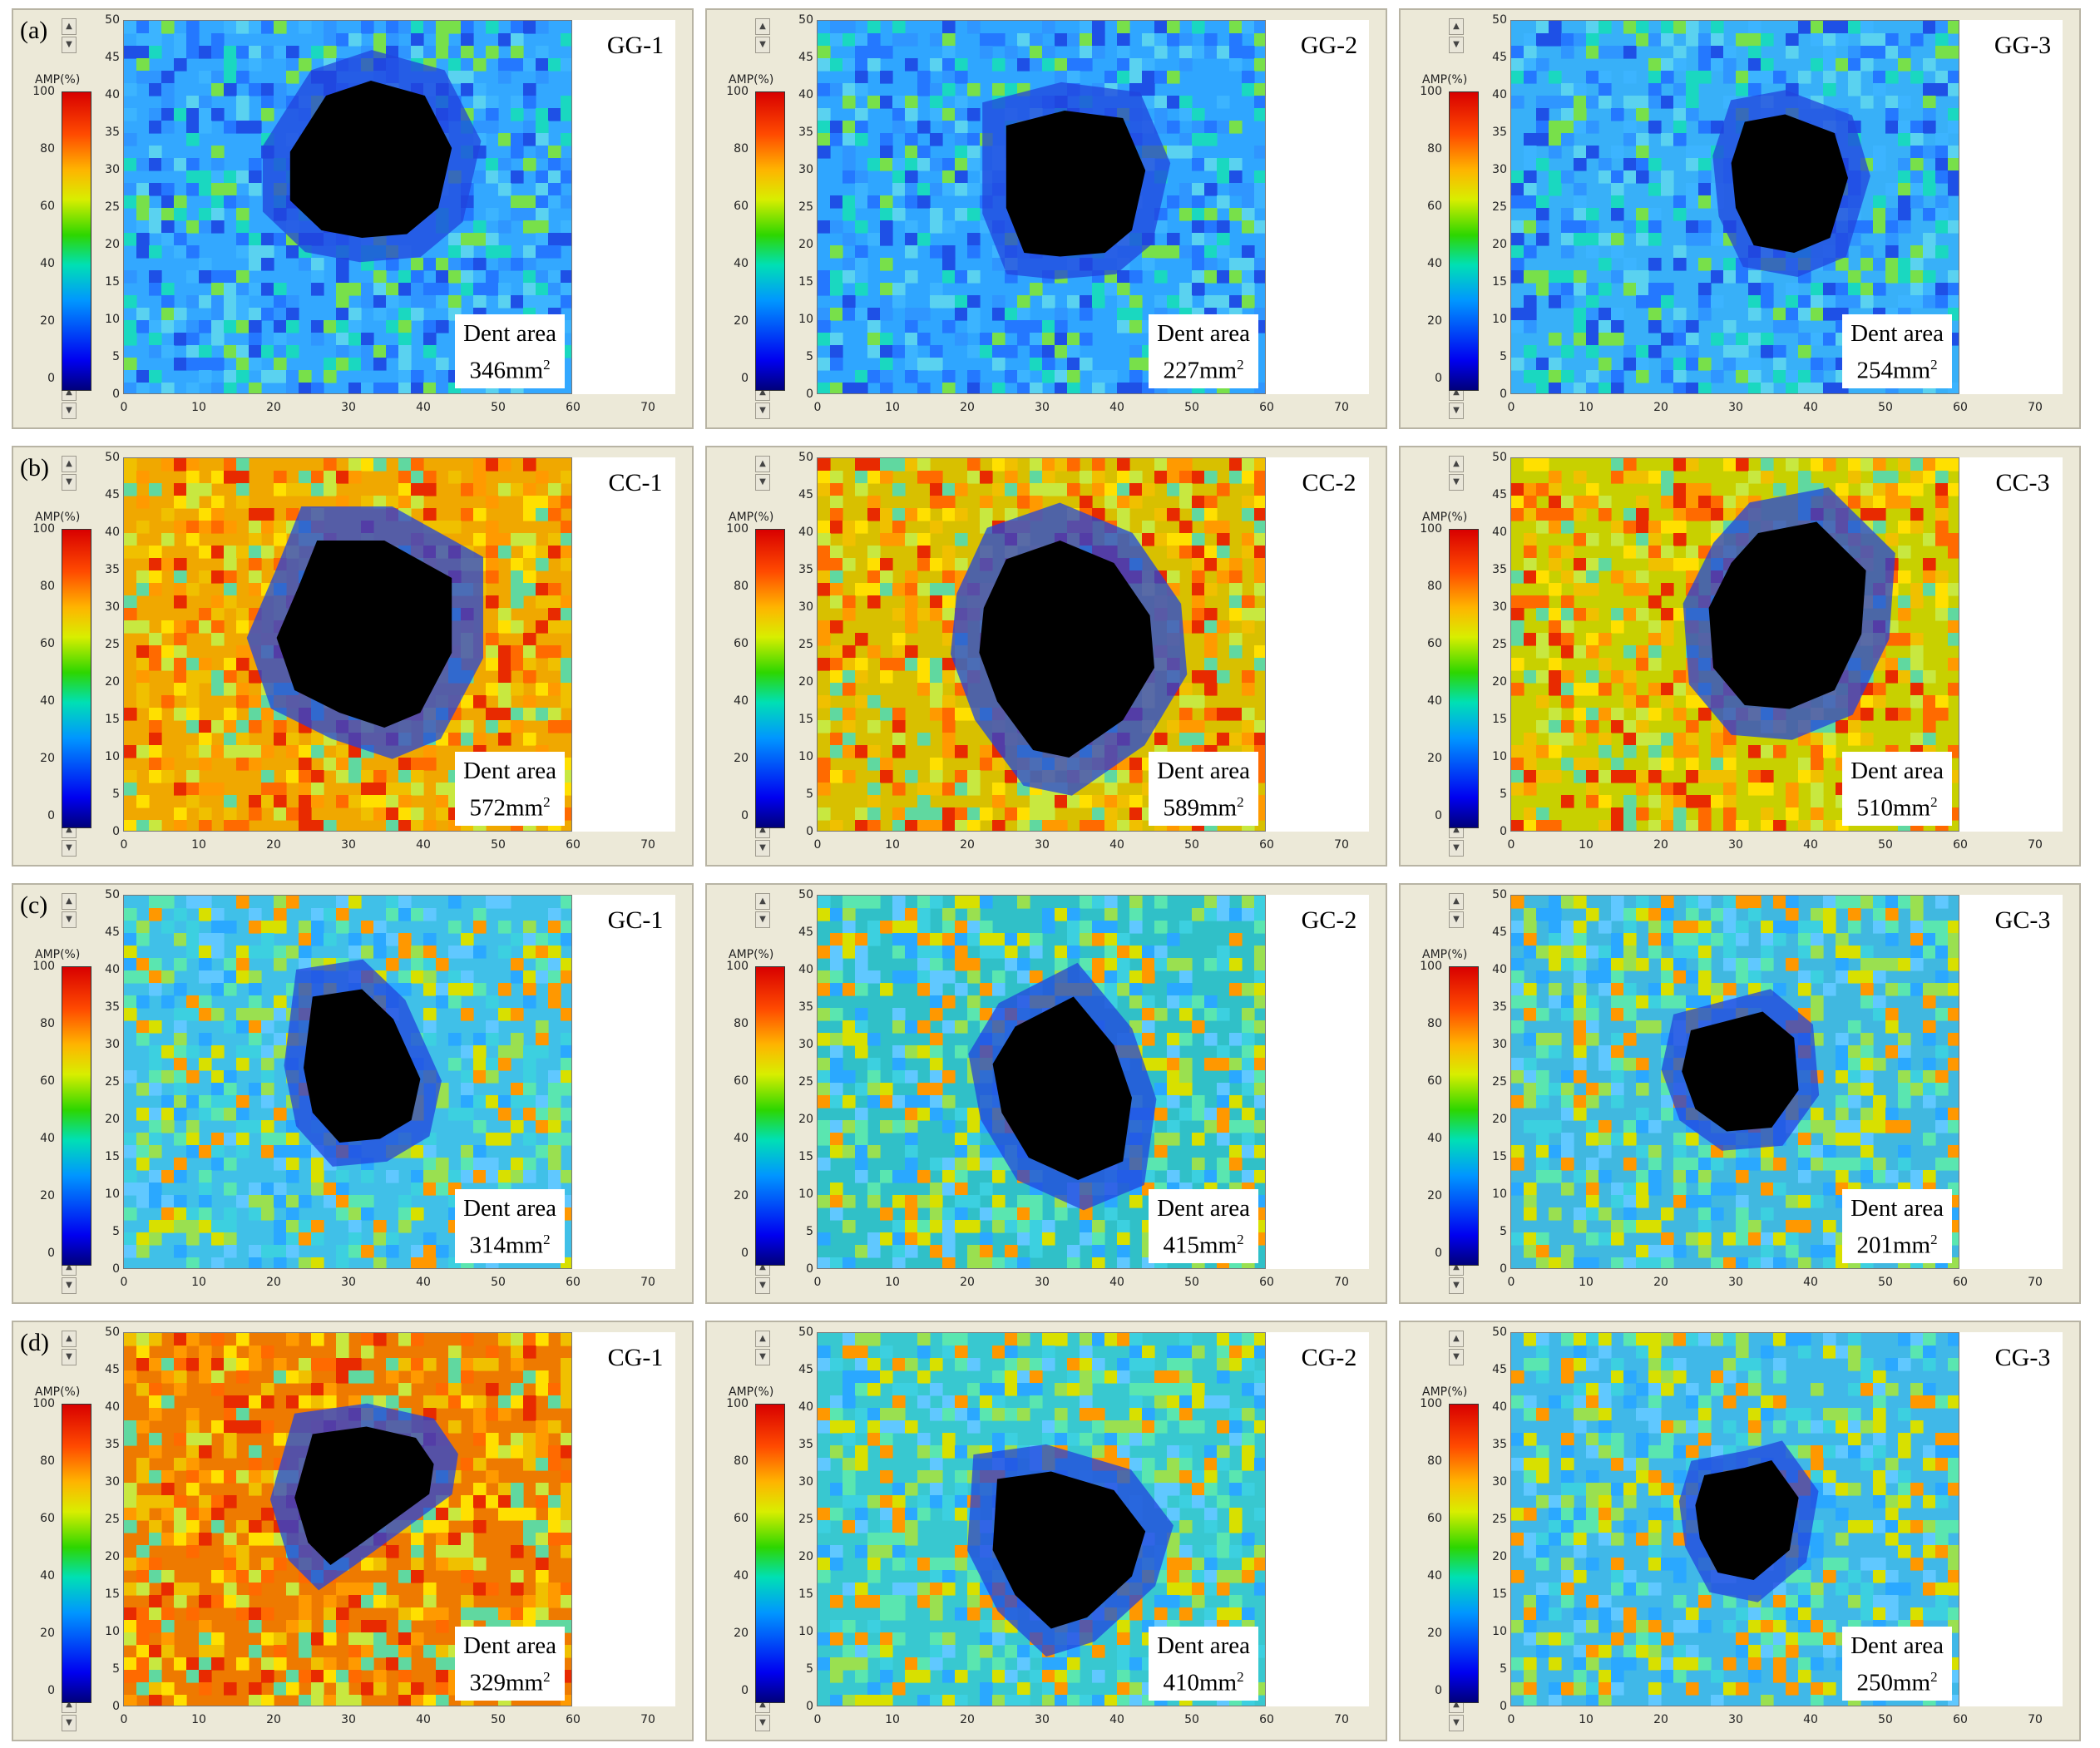 This screenshot has width=2100, height=1748. I want to click on c-scan-heatmap: Dent area 250mm2, so click(1734, 1519).